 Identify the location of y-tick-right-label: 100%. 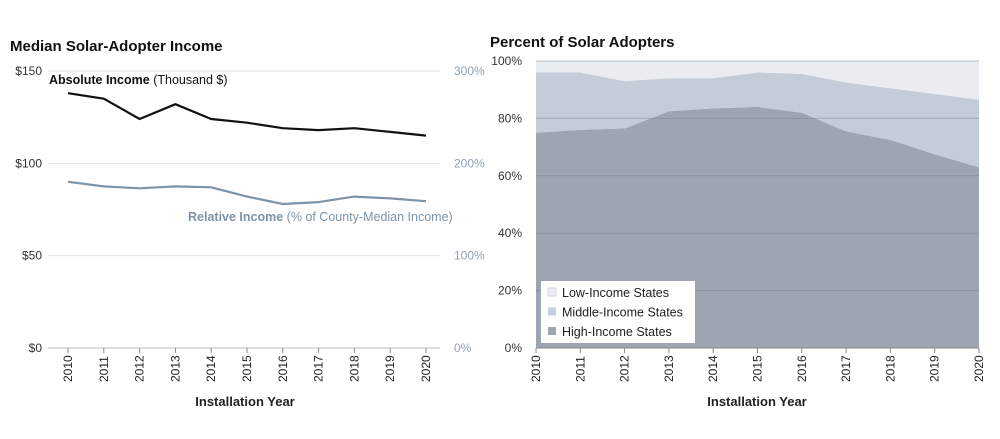
(469, 256).